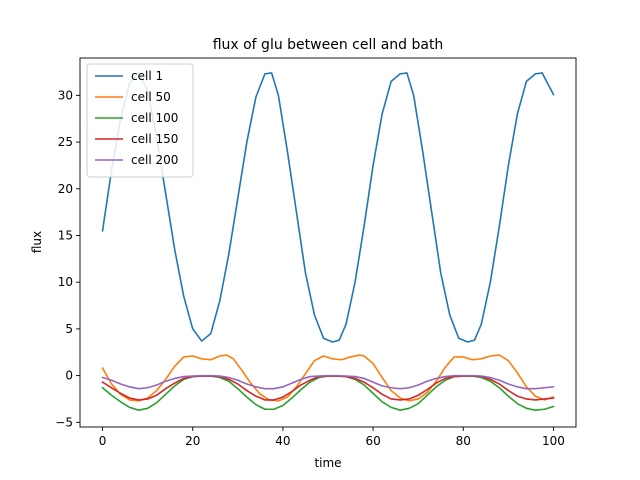 The image size is (640, 480). I want to click on legend-box, so click(140, 120).